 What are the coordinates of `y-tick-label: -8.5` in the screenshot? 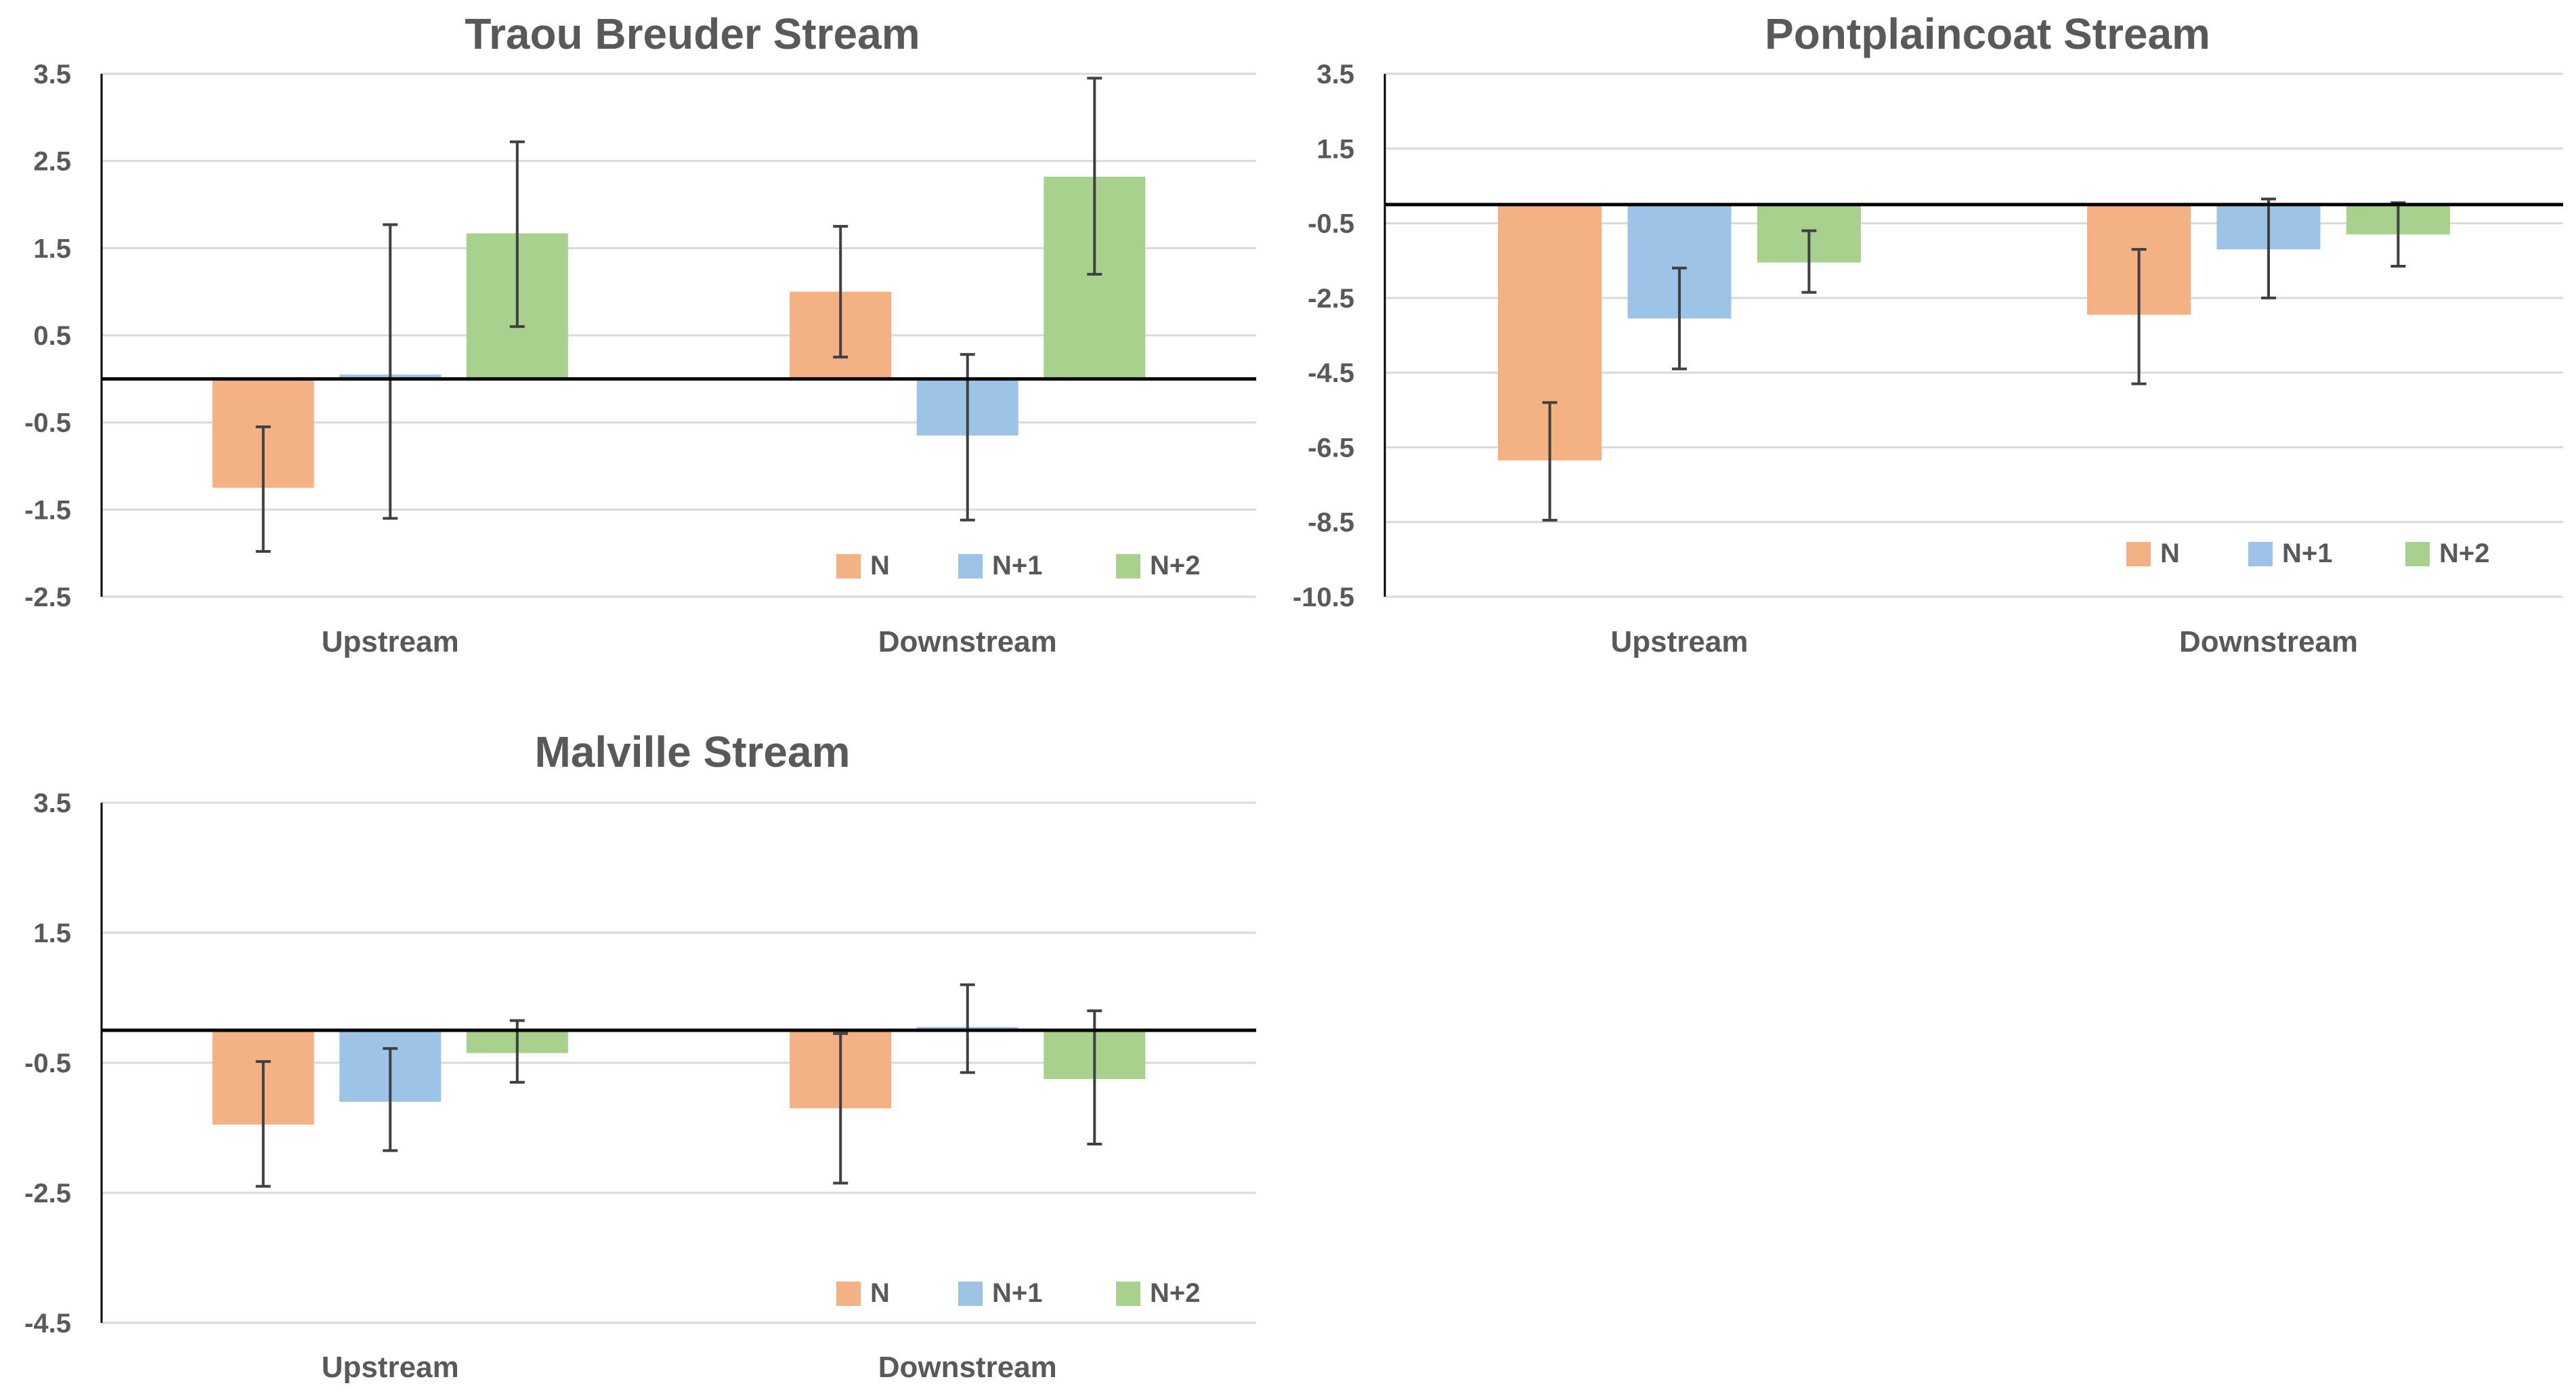 It's located at (1331, 523).